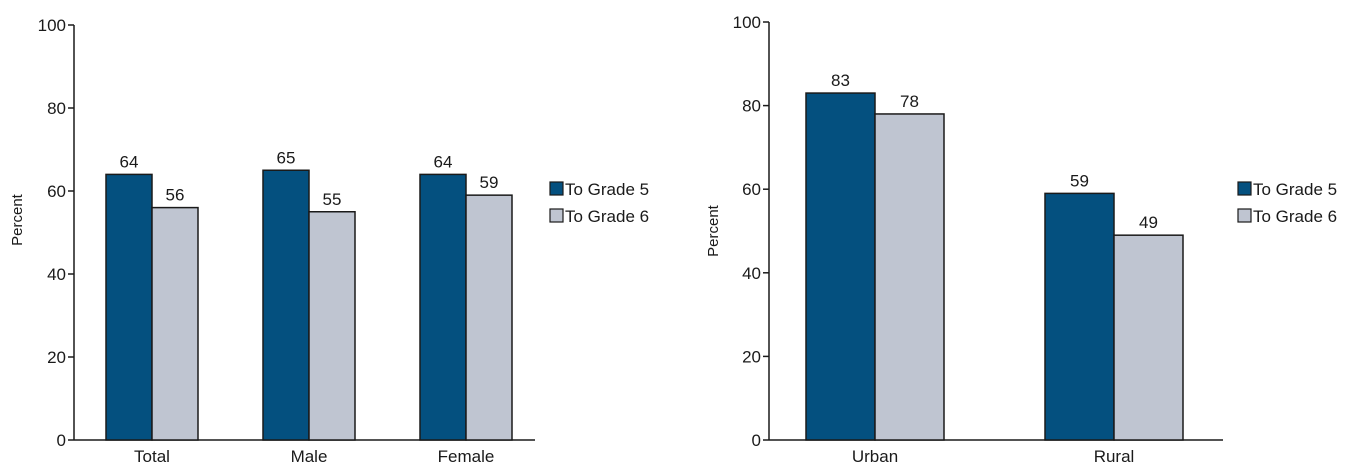 The image size is (1367, 466). What do you see at coordinates (1148, 222) in the screenshot?
I see `data-label: 49` at bounding box center [1148, 222].